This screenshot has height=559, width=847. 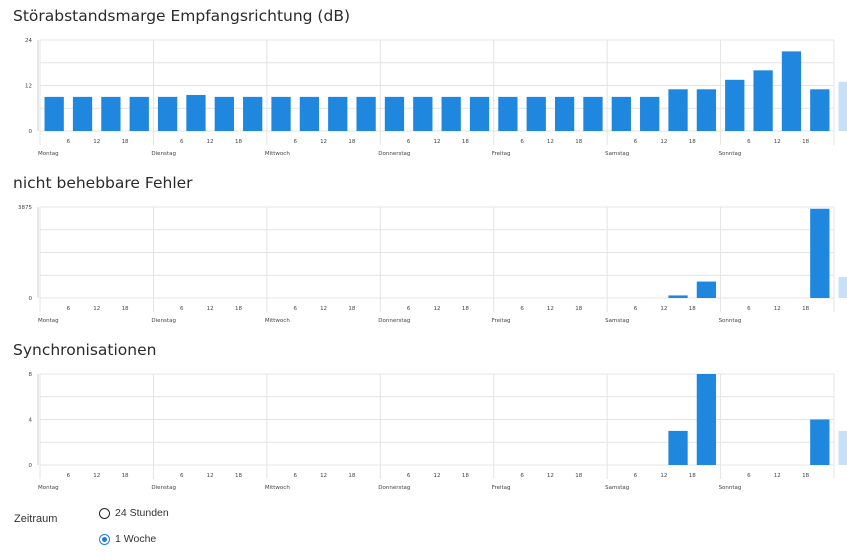 I want to click on chart-title-uncorrectable-errors: nicht behebbare Fehler, so click(x=103, y=183).